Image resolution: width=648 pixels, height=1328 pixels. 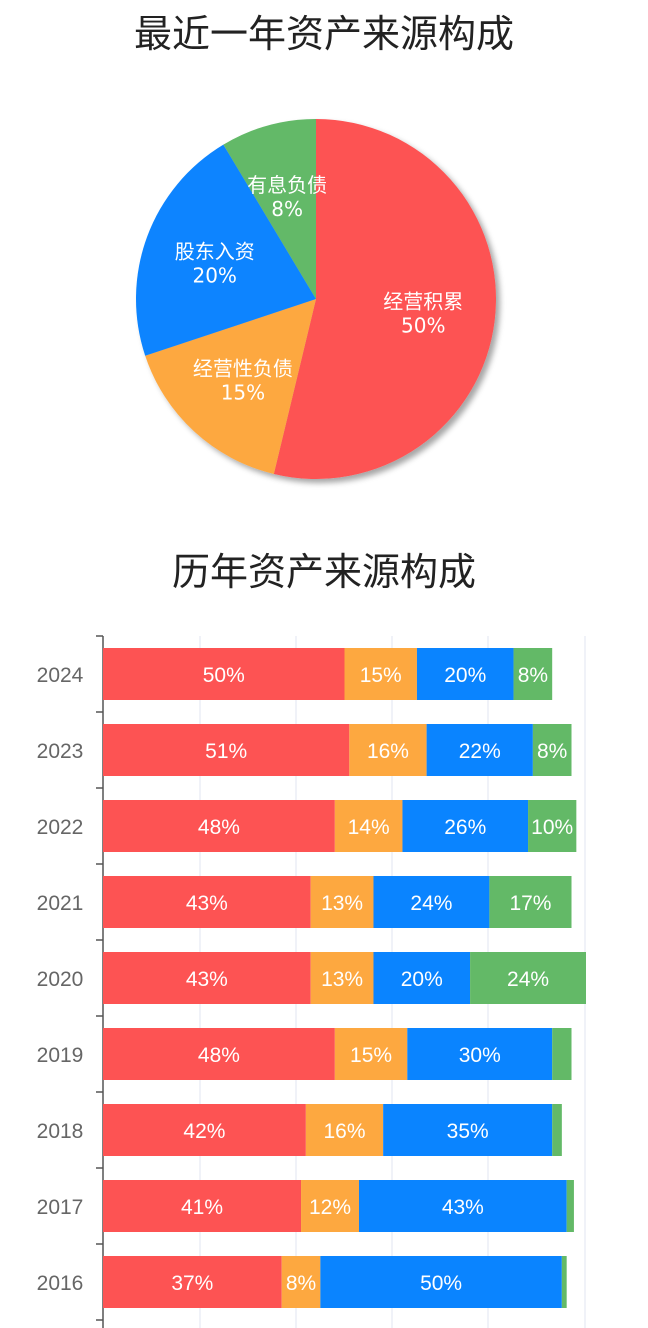 I want to click on bar-data-label: 12%, so click(x=330, y=1207).